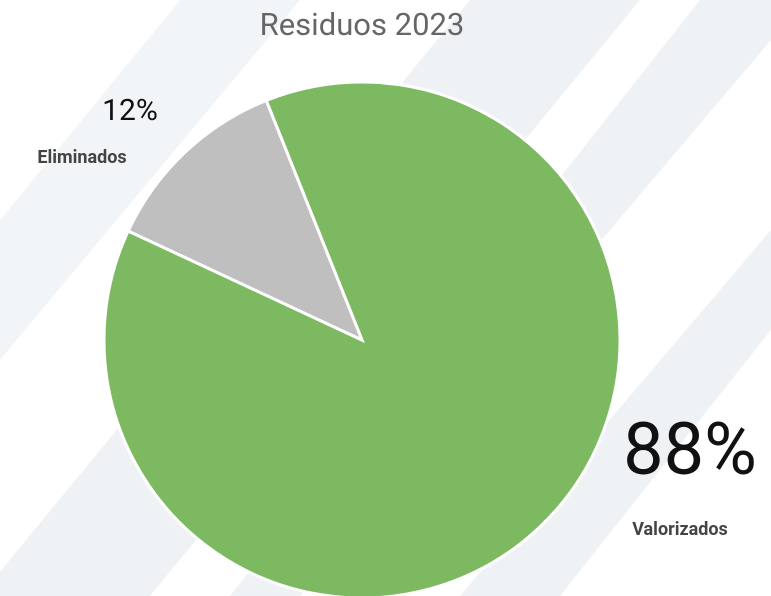 Image resolution: width=771 pixels, height=596 pixels. Describe the element at coordinates (245, 220) in the screenshot. I see `pie-slice` at that location.